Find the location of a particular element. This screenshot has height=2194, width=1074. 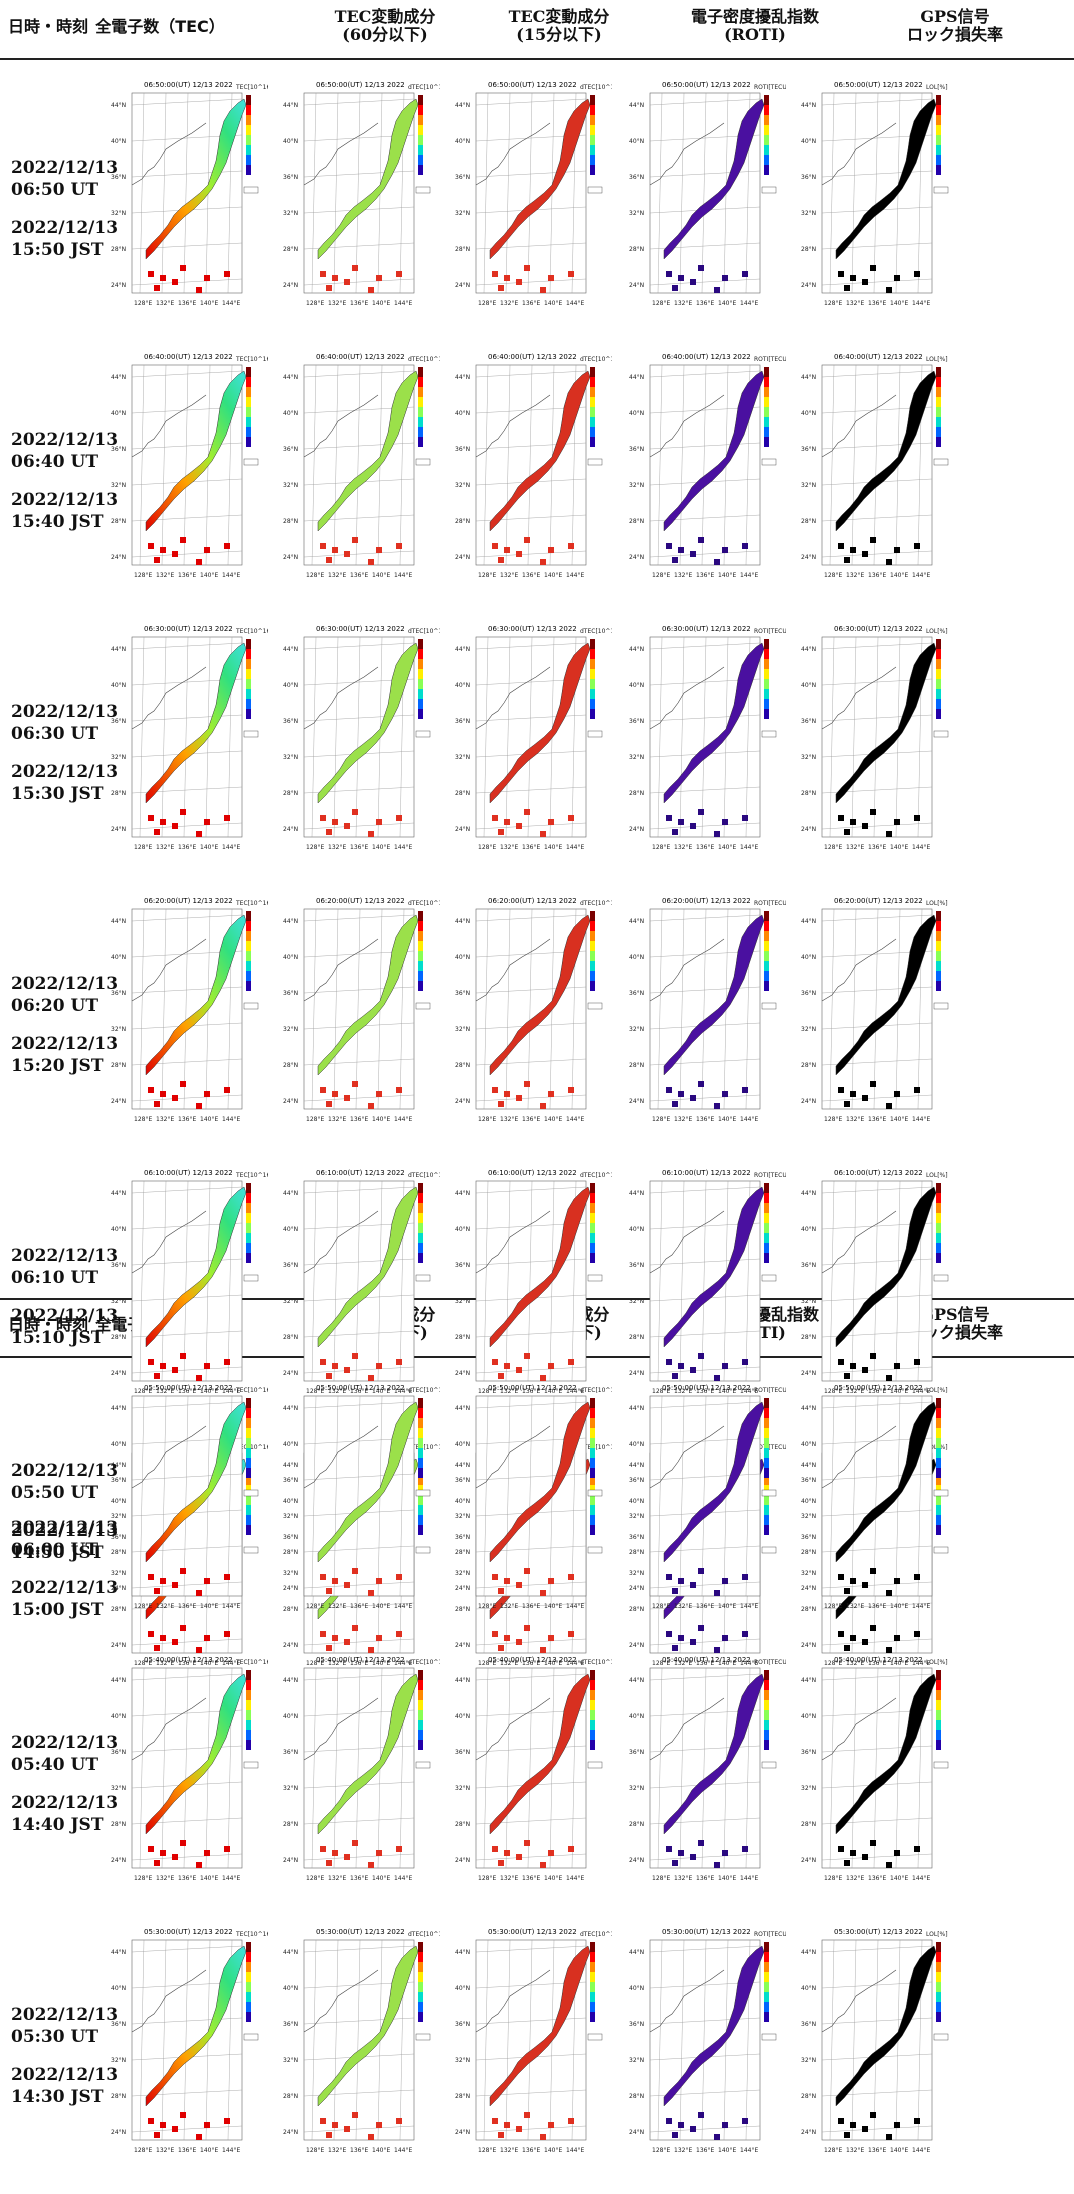

header-lol-line2: ロック損失率 is located at coordinates (954, 34).